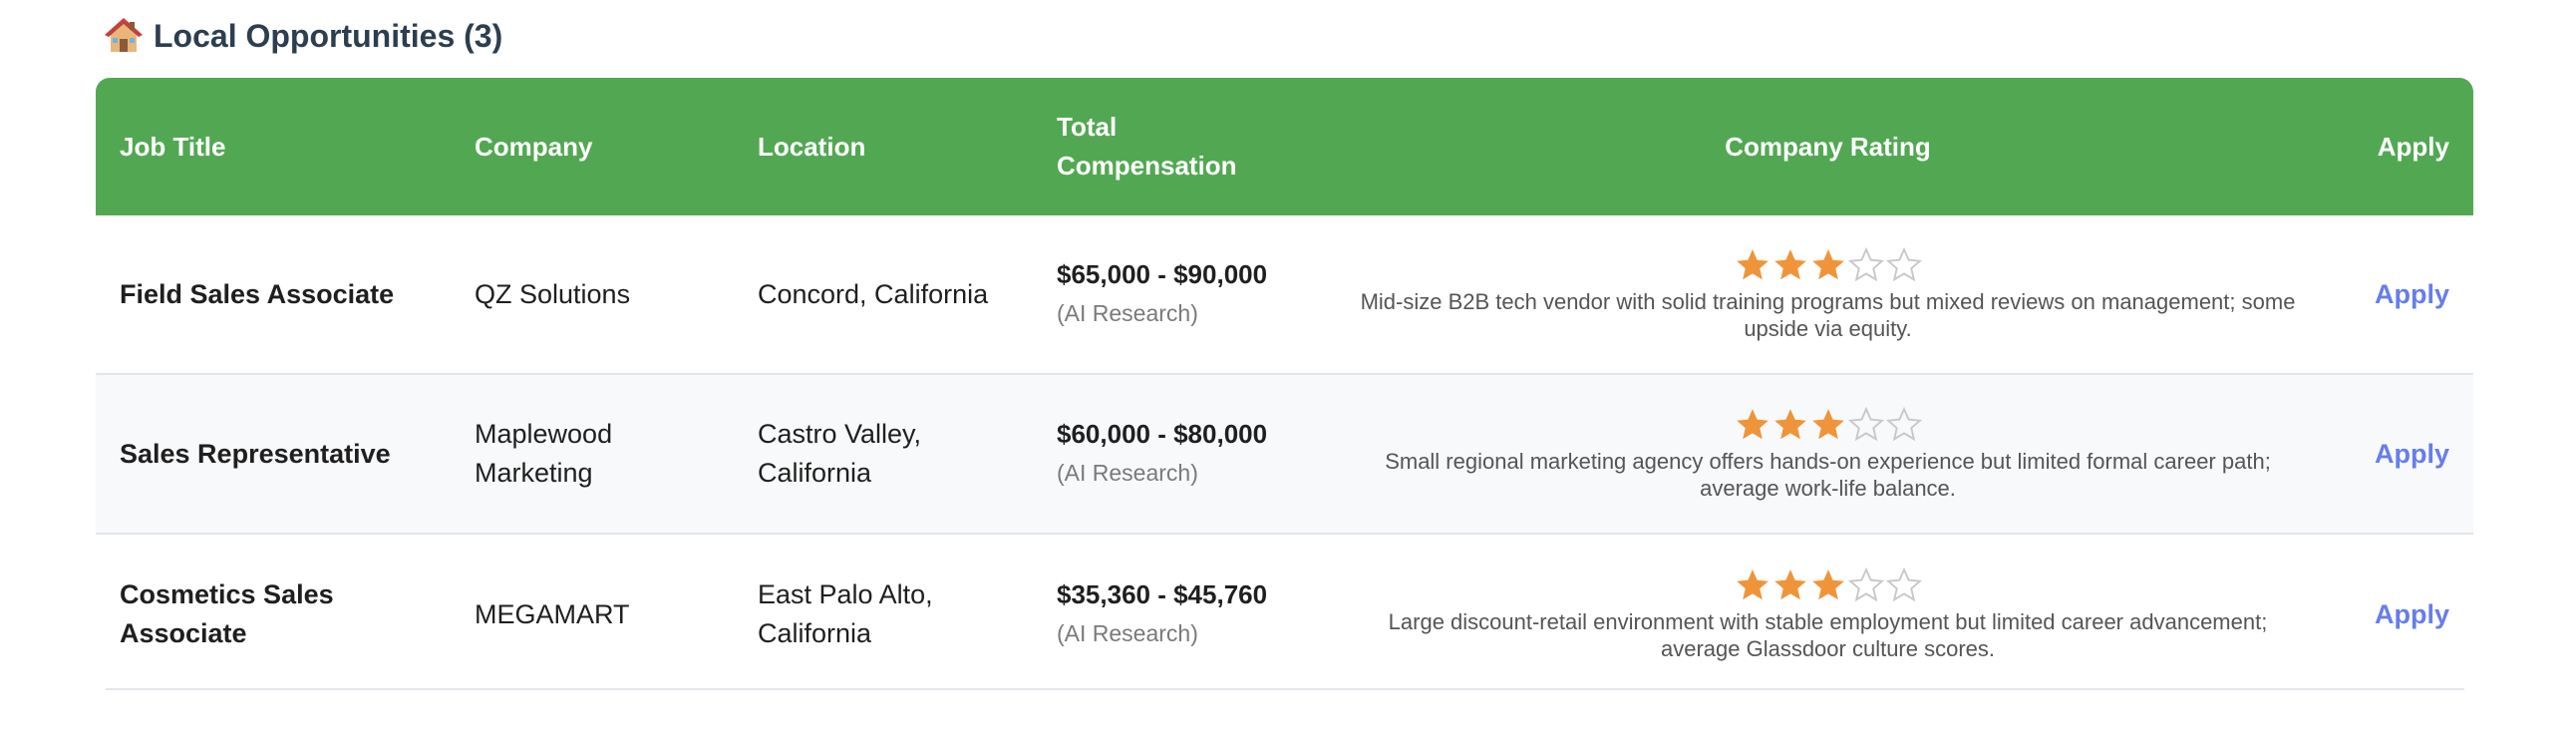 The image size is (2576, 750). Describe the element at coordinates (1828, 146) in the screenshot. I see `header-company-rating: Company Rating` at that location.